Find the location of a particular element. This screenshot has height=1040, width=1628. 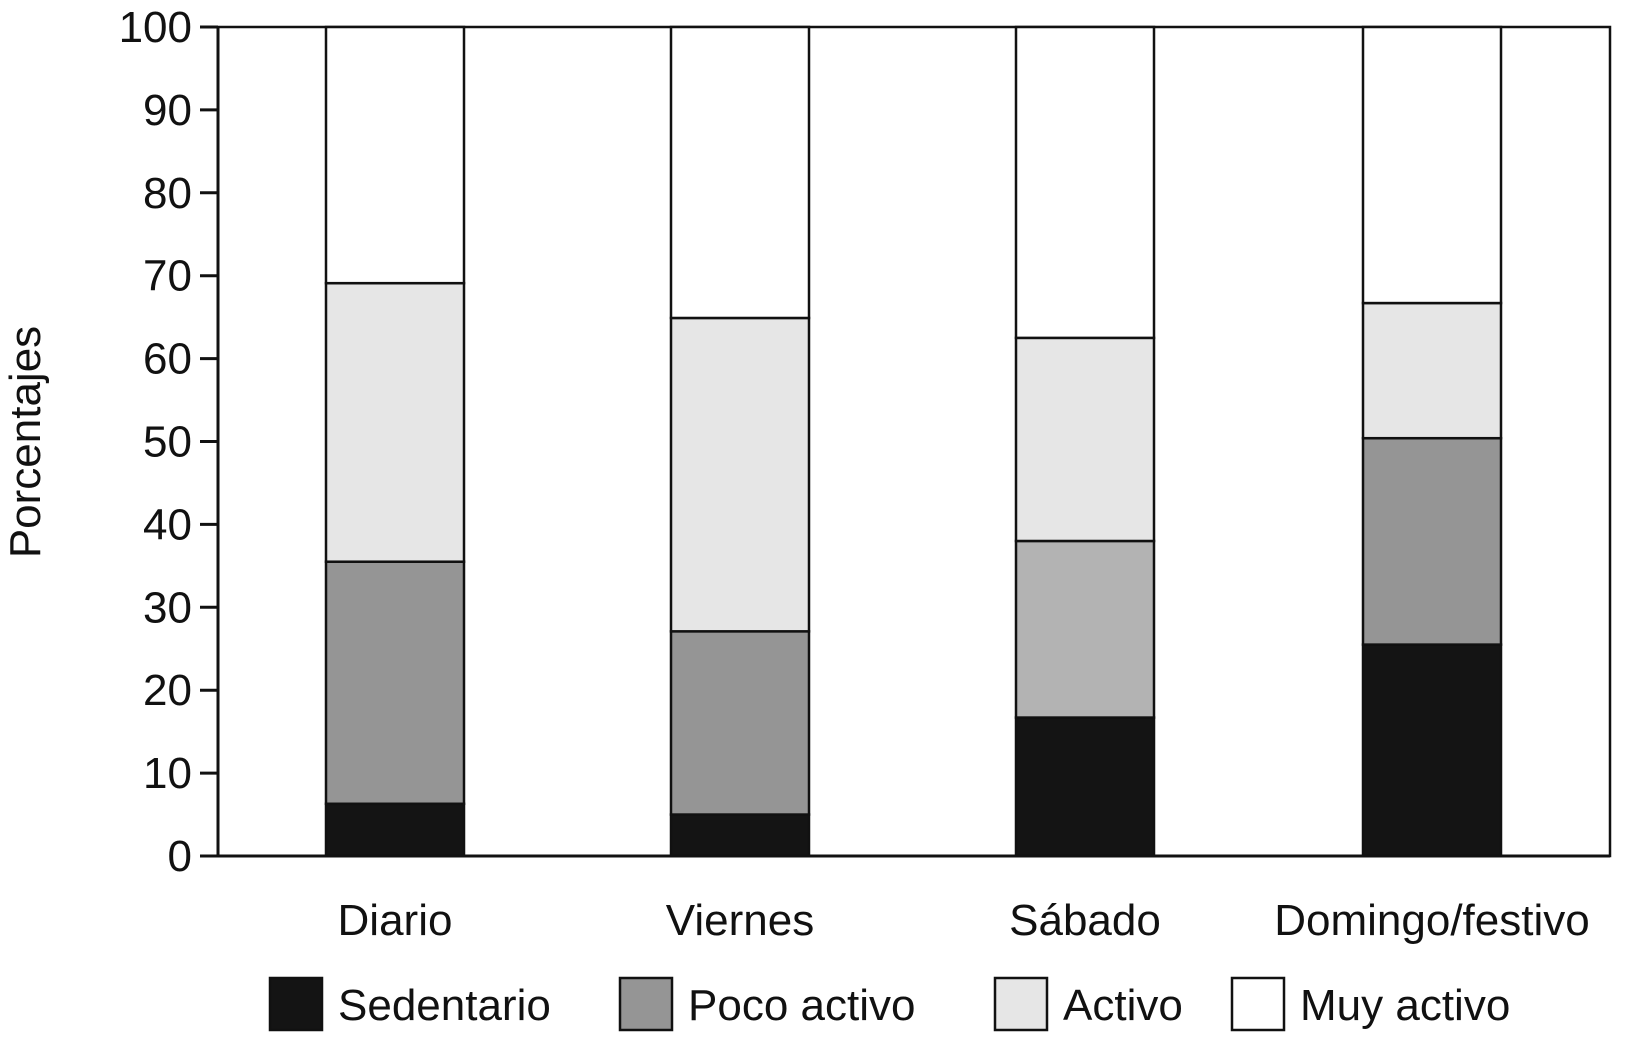

legend-swatch-poco-activo is located at coordinates (646, 1004).